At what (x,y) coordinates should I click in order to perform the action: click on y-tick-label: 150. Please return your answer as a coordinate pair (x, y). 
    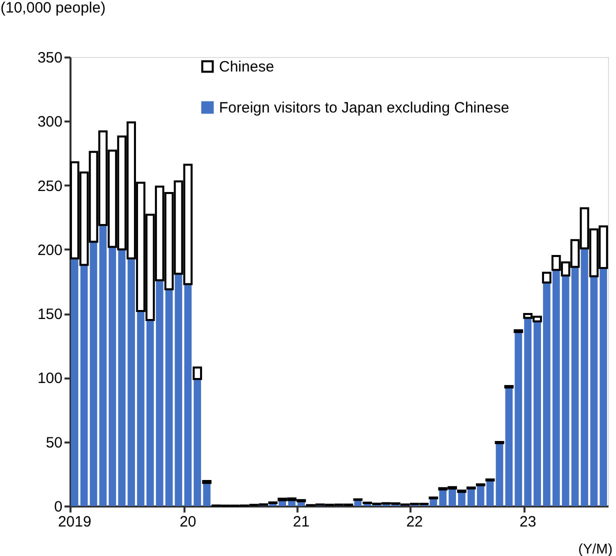
    Looking at the image, I should click on (49, 315).